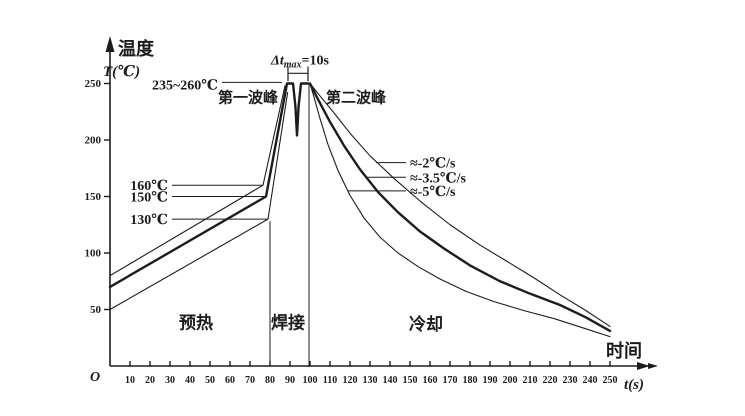 This screenshot has height=416, width=745. Describe the element at coordinates (433, 192) in the screenshot. I see `rate-marker-label-2: ≈-5℃/s` at that location.